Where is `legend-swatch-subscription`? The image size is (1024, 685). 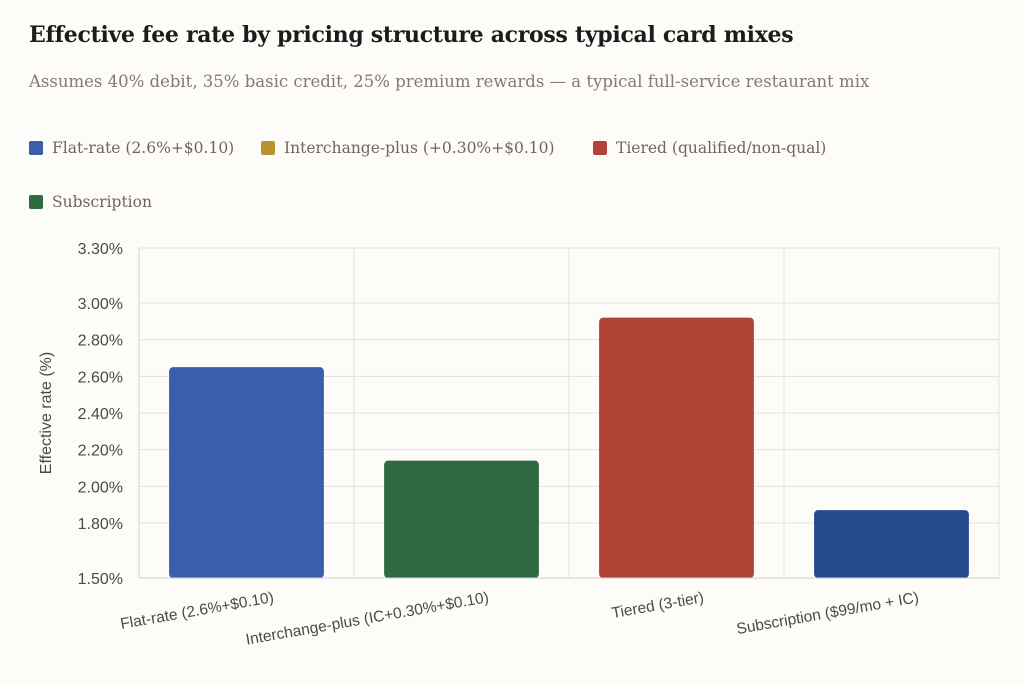
legend-swatch-subscription is located at coordinates (36, 202).